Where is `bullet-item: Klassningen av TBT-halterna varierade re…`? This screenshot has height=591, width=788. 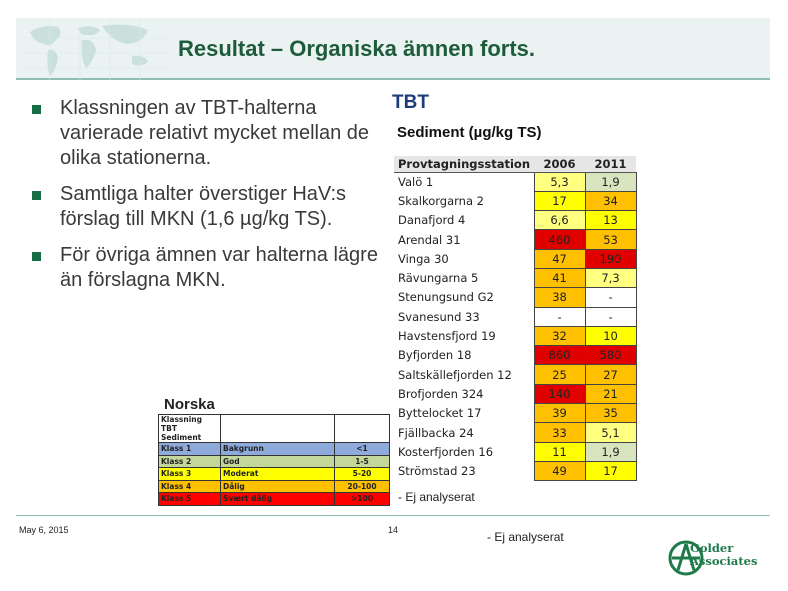
bullet-item: Klassningen av TBT-halterna varierade re… is located at coordinates (205, 133).